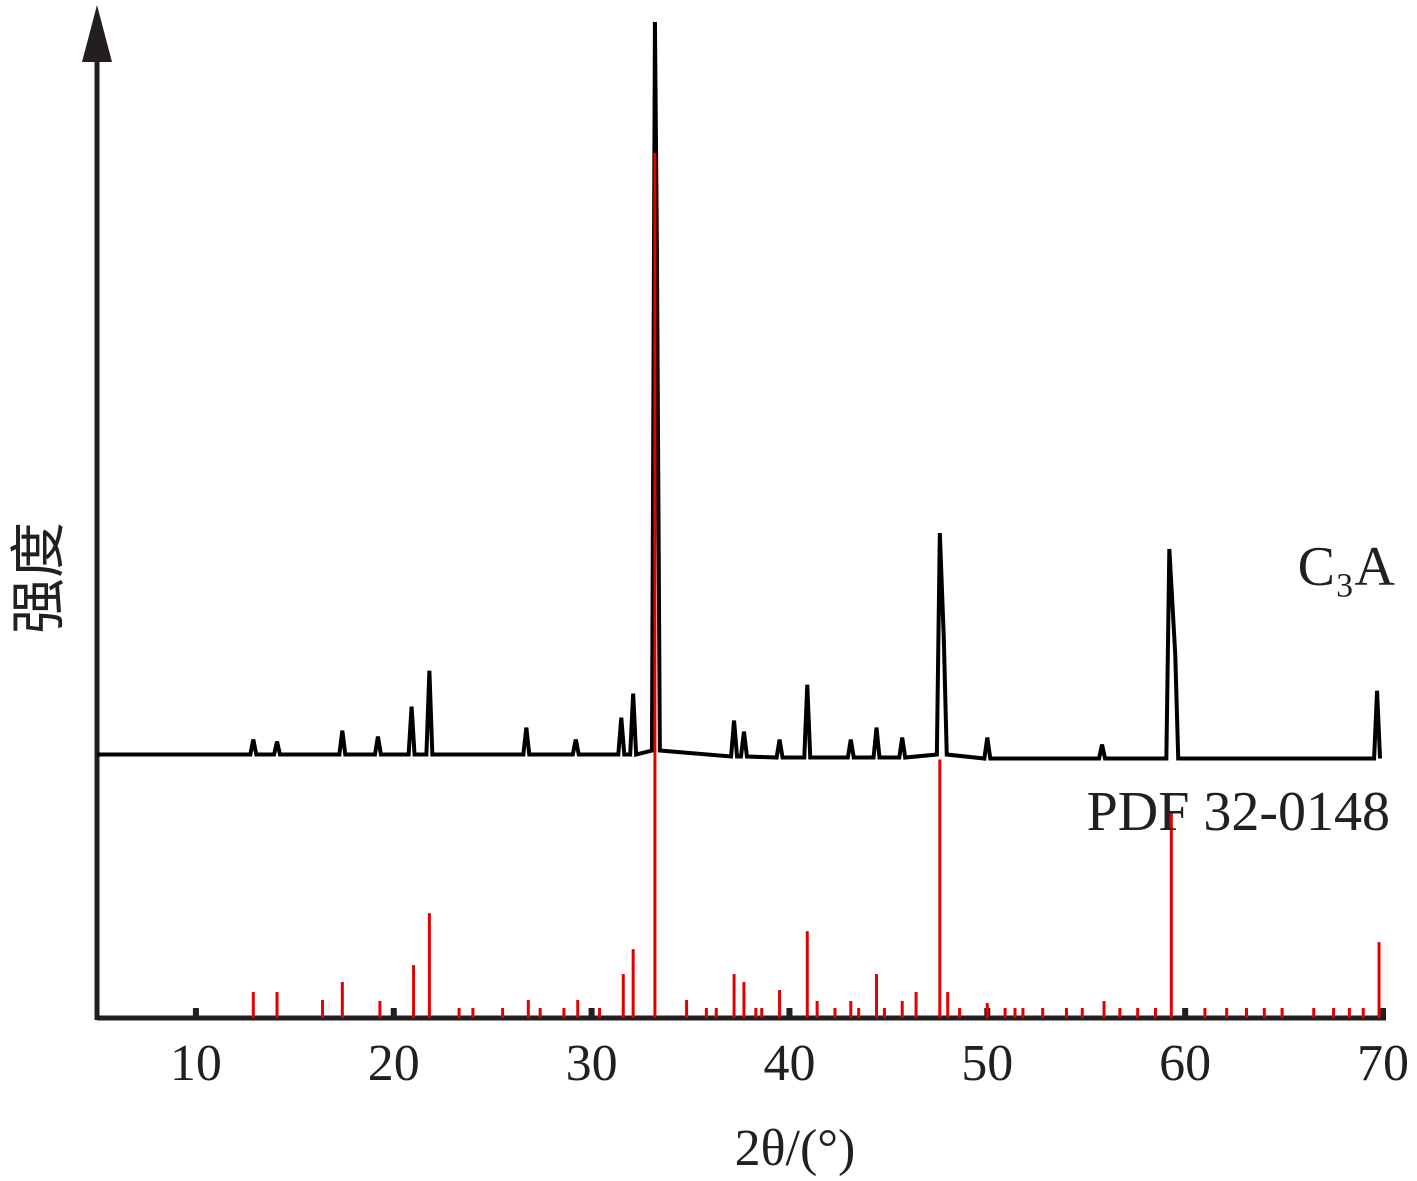  Describe the element at coordinates (40, 578) in the screenshot. I see `y-axis-label: 强度` at that location.